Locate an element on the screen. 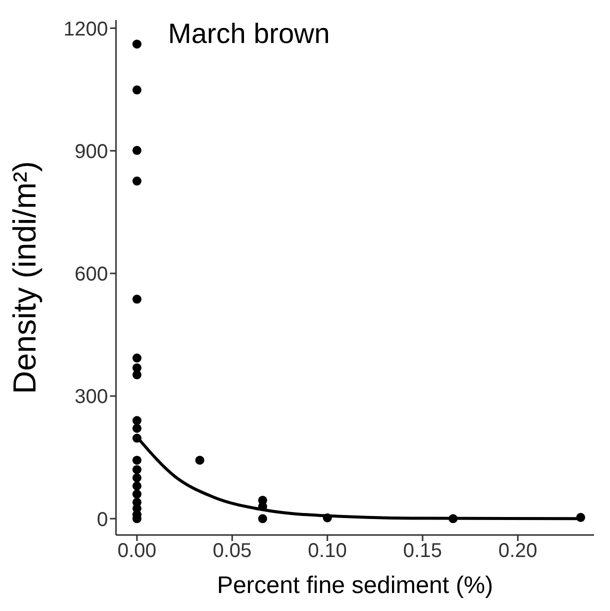  x-tick-label: 0.00 is located at coordinates (136, 551).